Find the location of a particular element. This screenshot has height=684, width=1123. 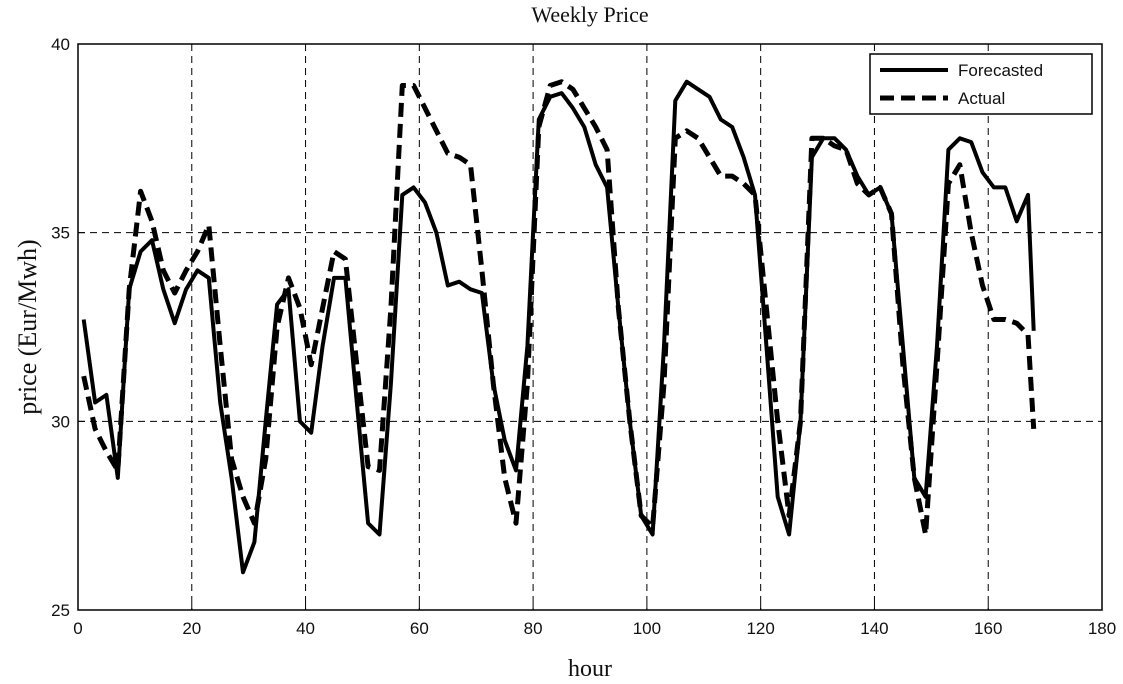

y-axis-label: price (Eur/Mwh) is located at coordinates (27, 326).